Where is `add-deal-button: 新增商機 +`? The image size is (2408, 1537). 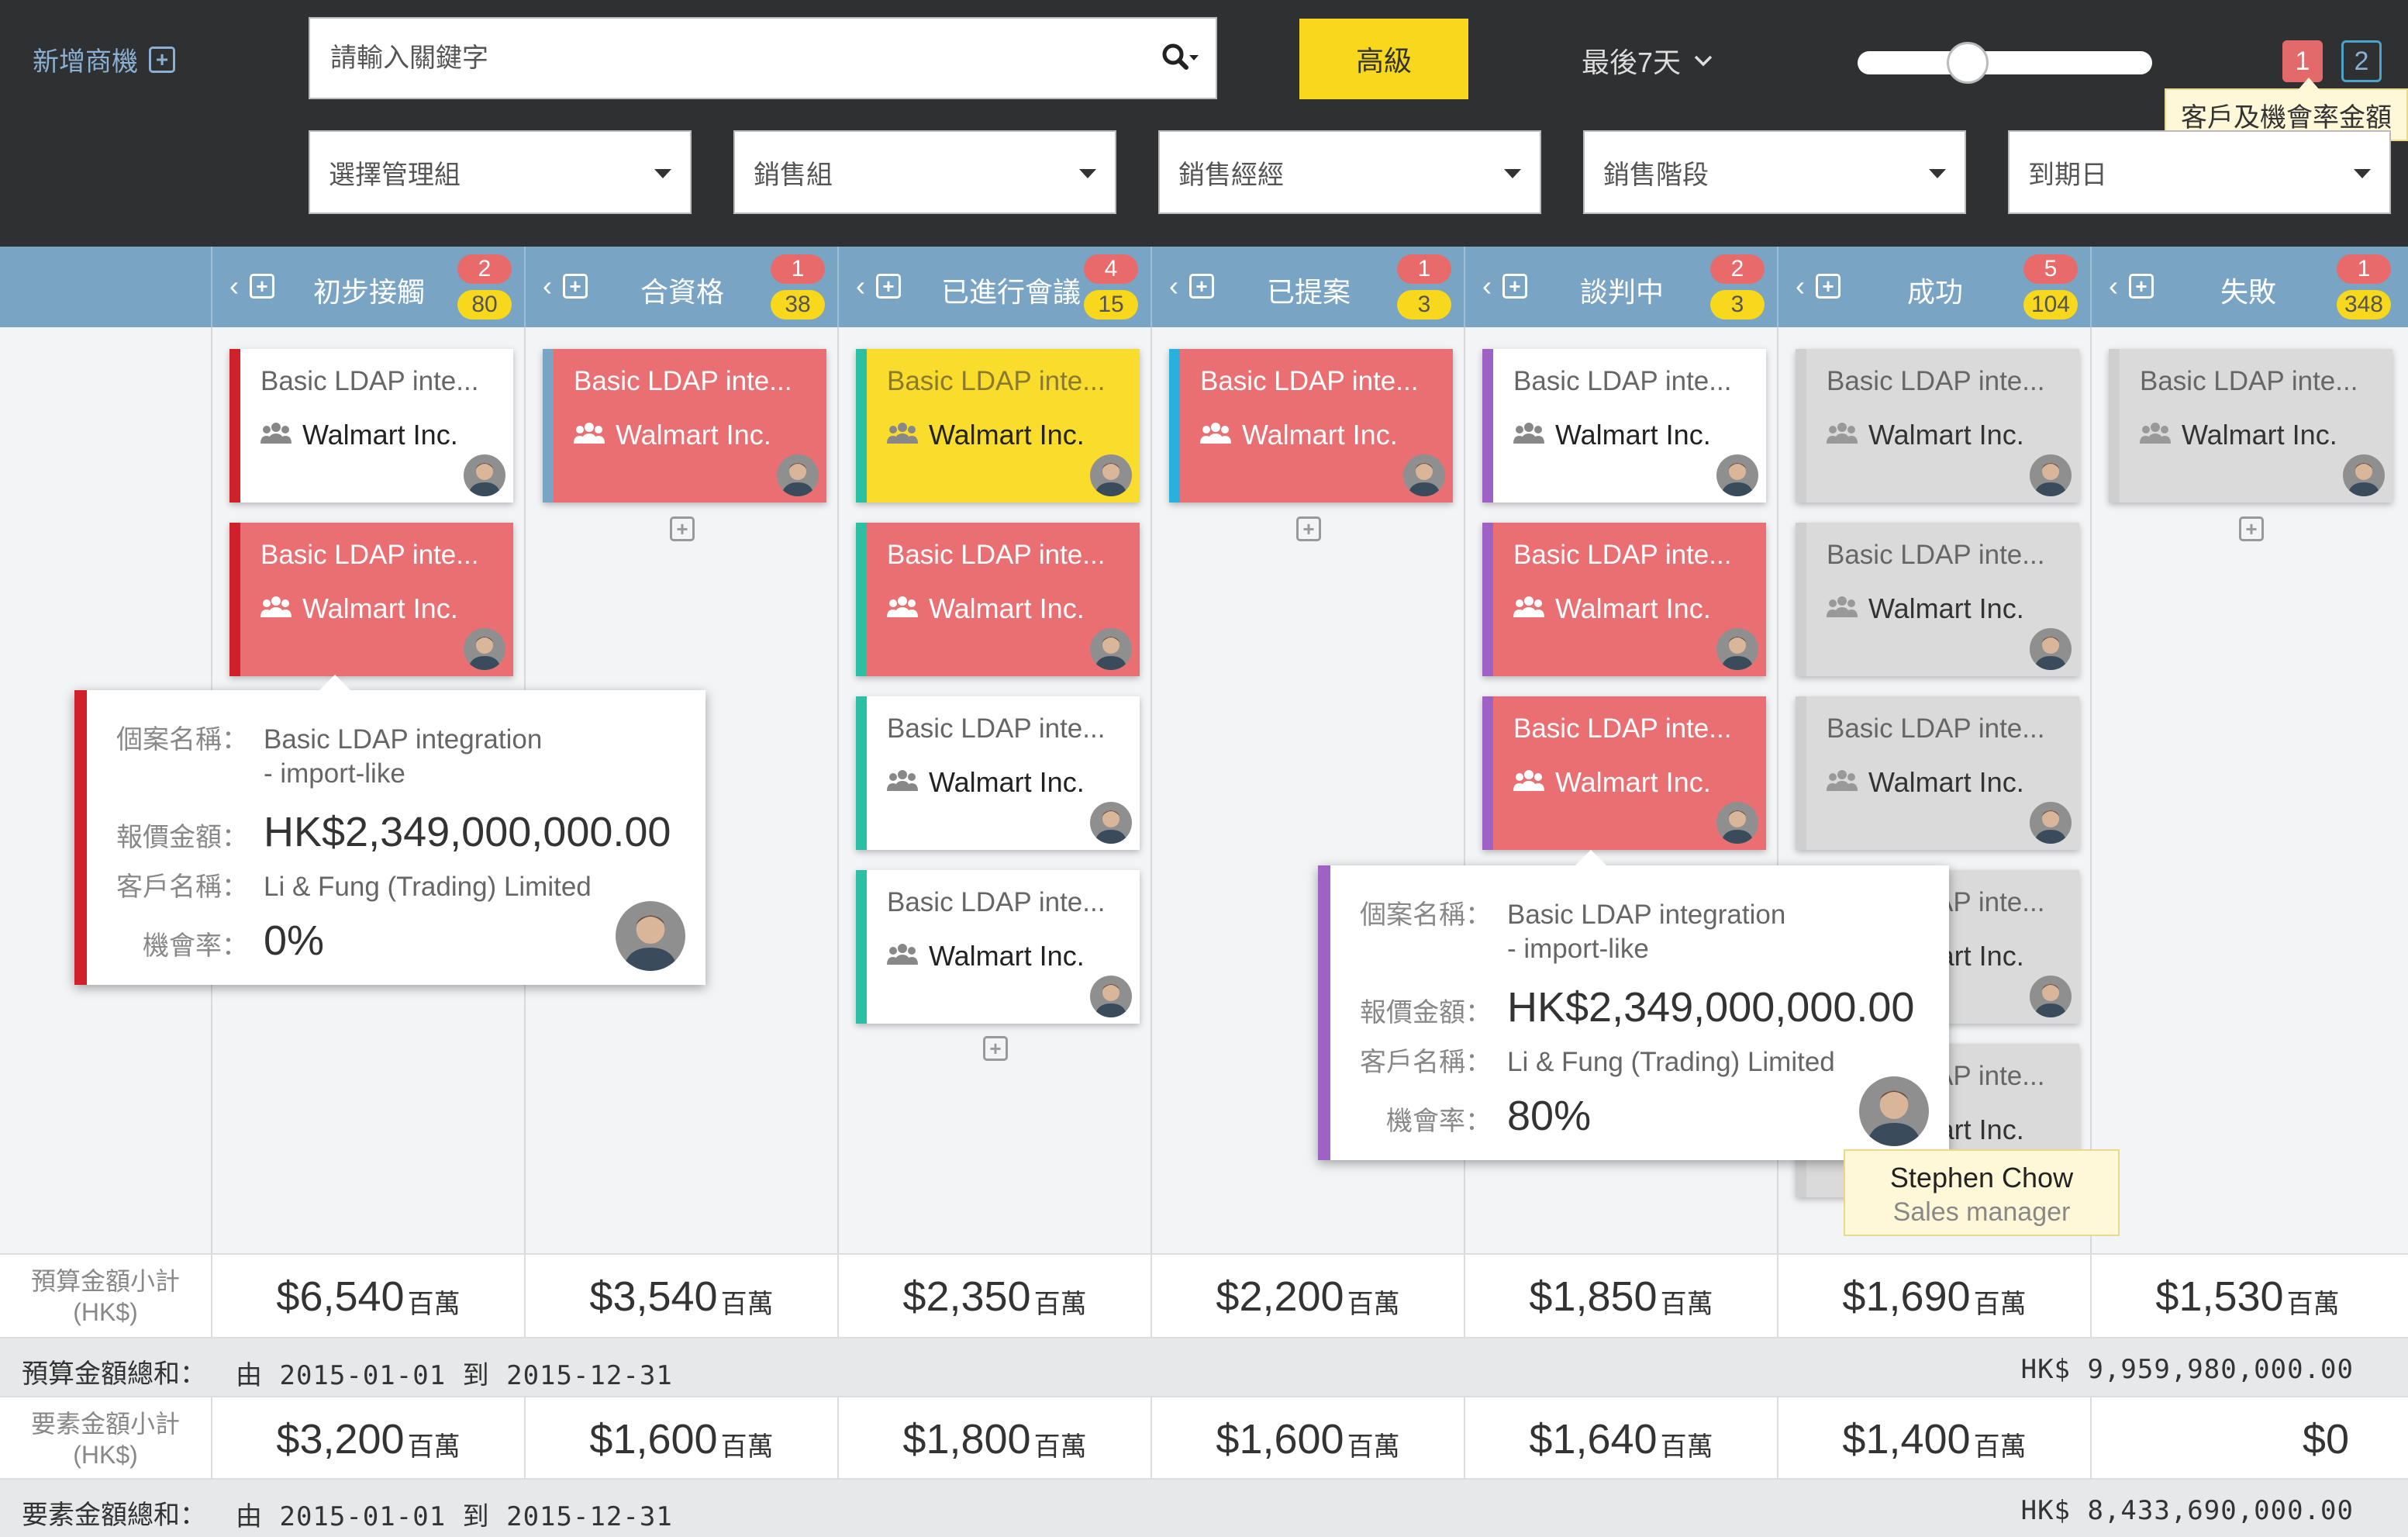 add-deal-button: 新增商機 + is located at coordinates (104, 59).